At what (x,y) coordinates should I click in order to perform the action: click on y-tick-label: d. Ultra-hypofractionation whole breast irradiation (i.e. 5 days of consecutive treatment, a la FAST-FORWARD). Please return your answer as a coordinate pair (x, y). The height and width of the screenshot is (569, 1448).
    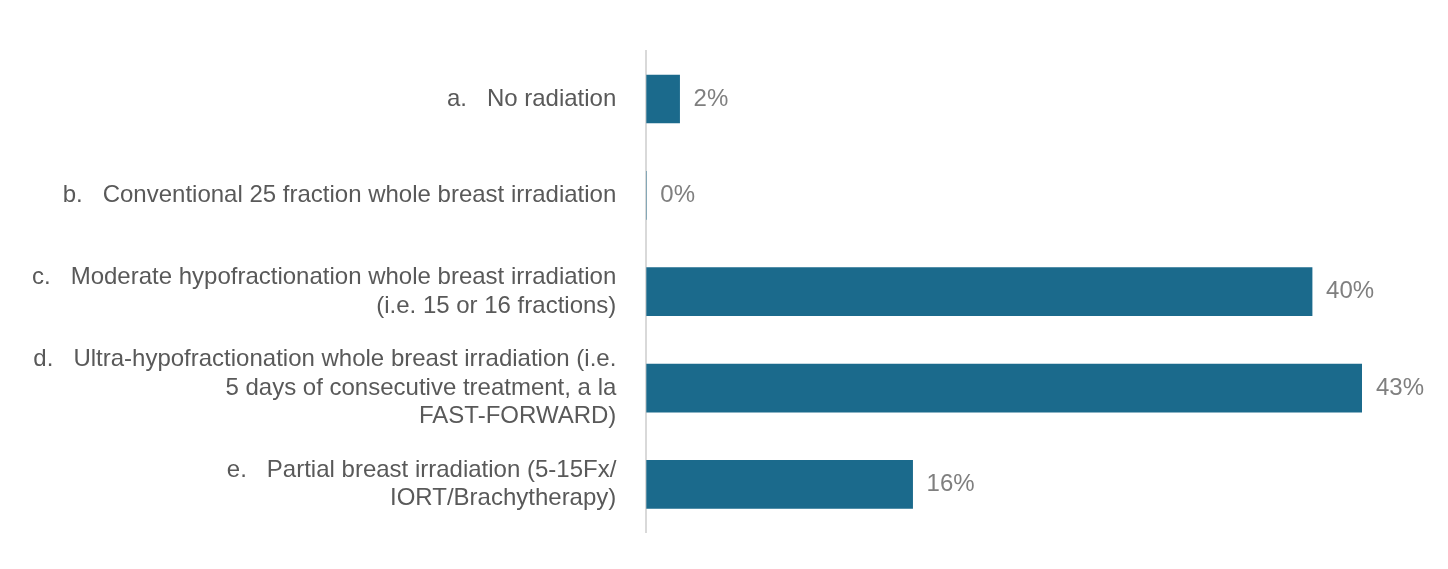
    Looking at the image, I should click on (325, 386).